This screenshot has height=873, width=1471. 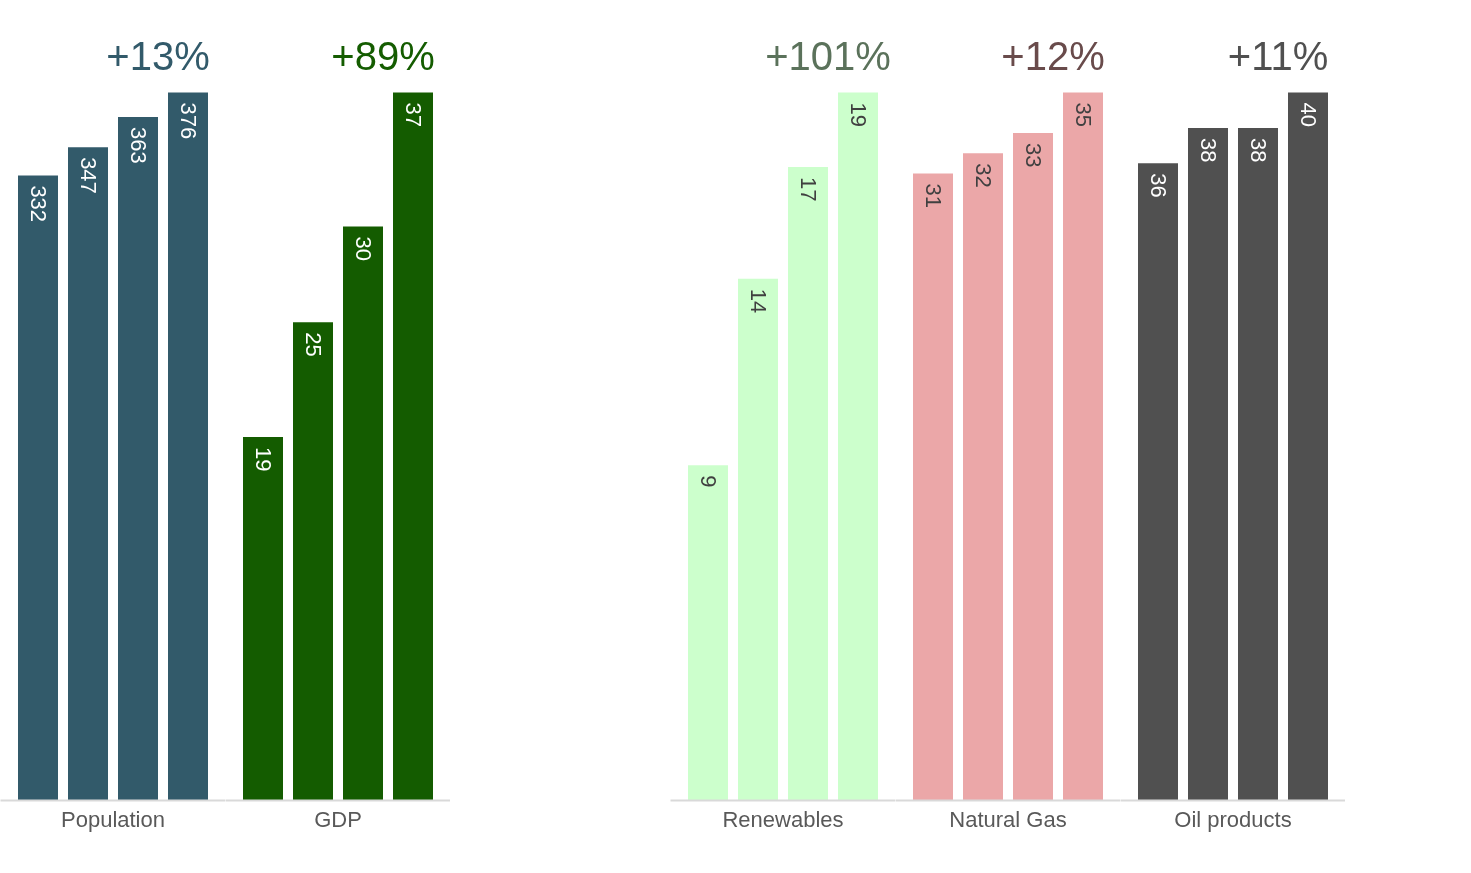 I want to click on text: +89%, so click(x=383, y=56).